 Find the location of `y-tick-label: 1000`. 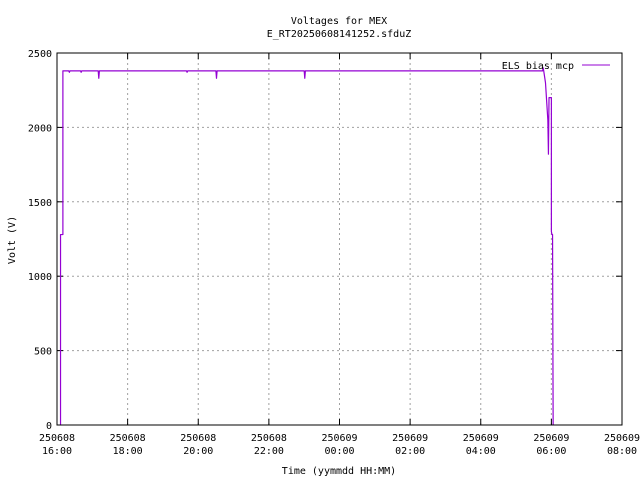

y-tick-label: 1000 is located at coordinates (40, 277).